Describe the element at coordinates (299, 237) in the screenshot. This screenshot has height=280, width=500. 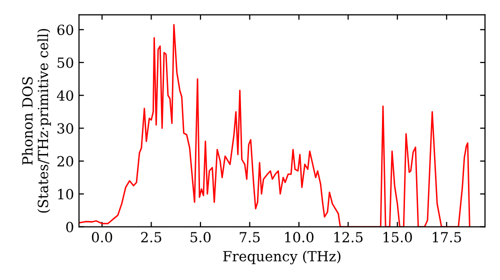
I see `x-tick-label: 10.0` at that location.